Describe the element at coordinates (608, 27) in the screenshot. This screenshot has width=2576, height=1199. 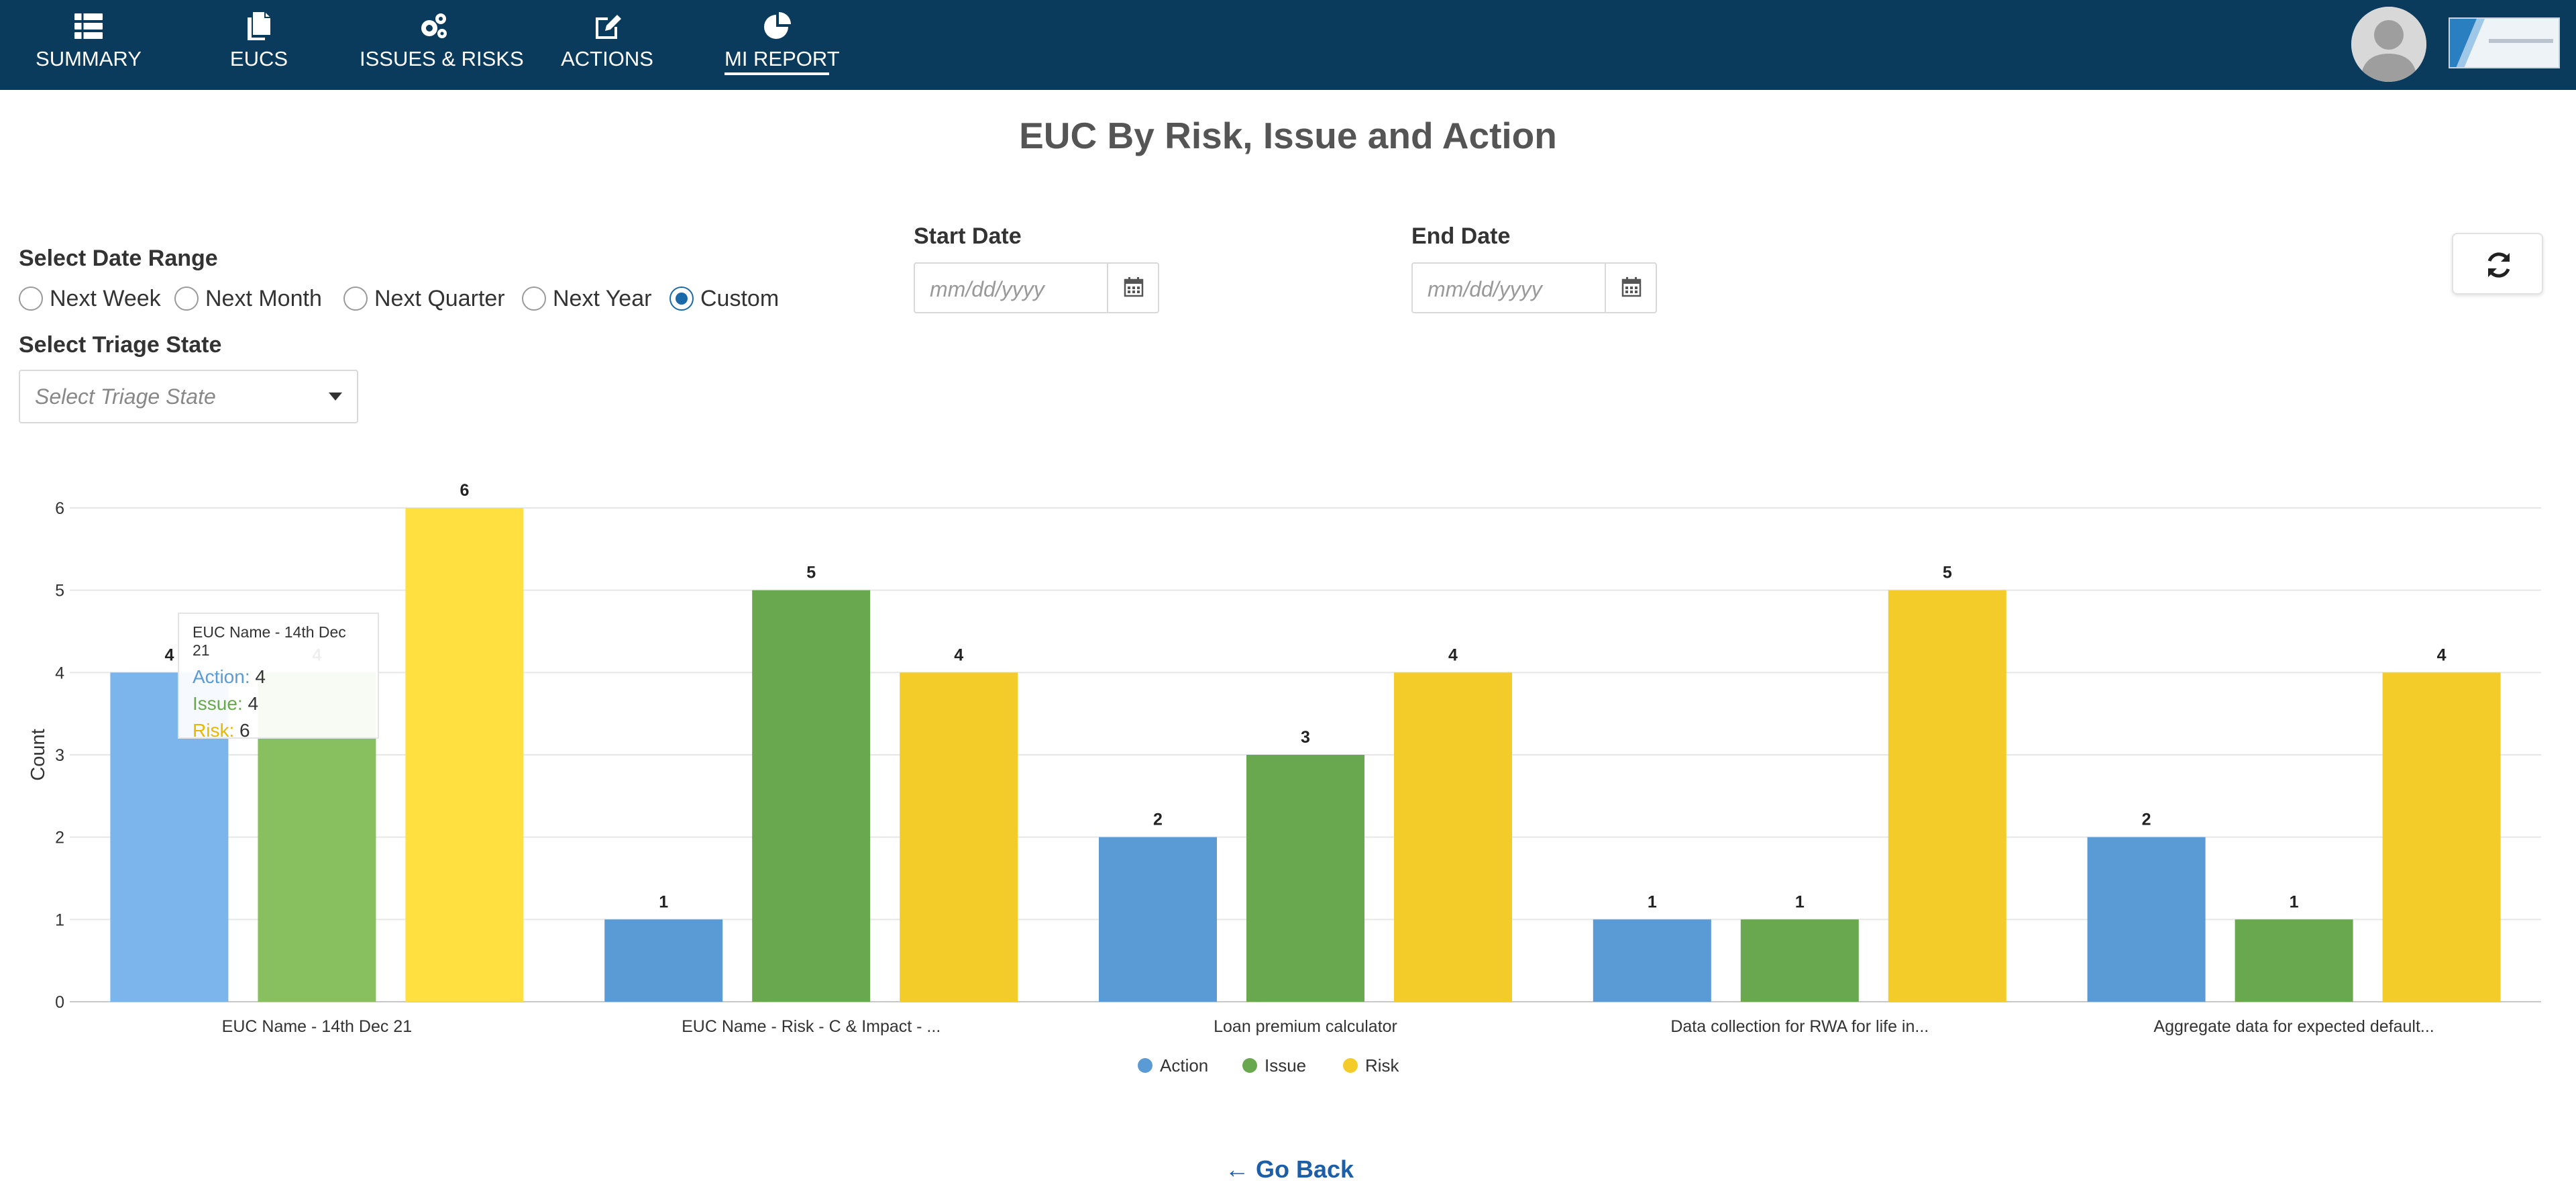
I see `edit-icon` at that location.